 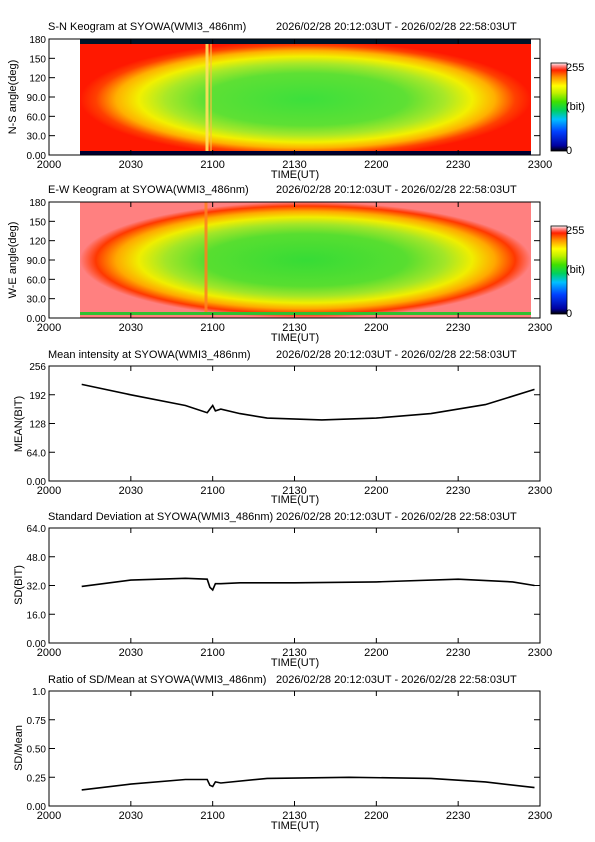 I want to click on panel-title: Standard Deviation at SYOWA(WMI3_486nm), so click(x=160, y=517).